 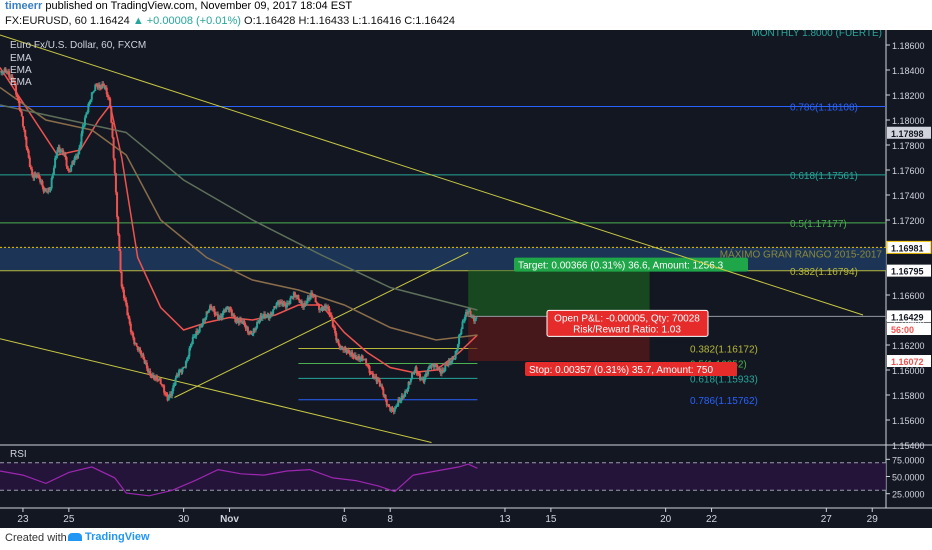 I want to click on fib-level-label: 0.786(1.18108), so click(x=824, y=108).